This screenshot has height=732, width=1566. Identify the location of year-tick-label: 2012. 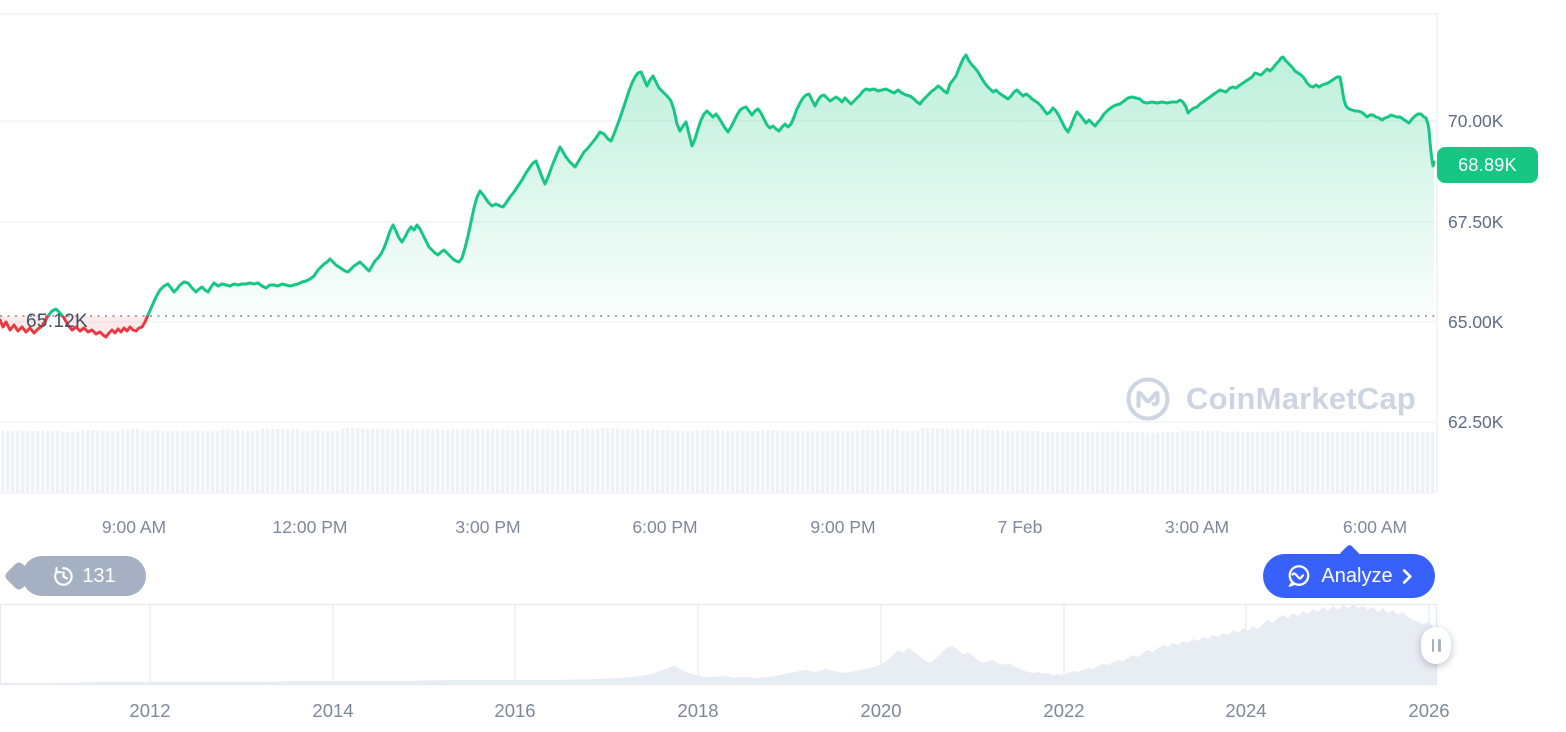
(150, 710).